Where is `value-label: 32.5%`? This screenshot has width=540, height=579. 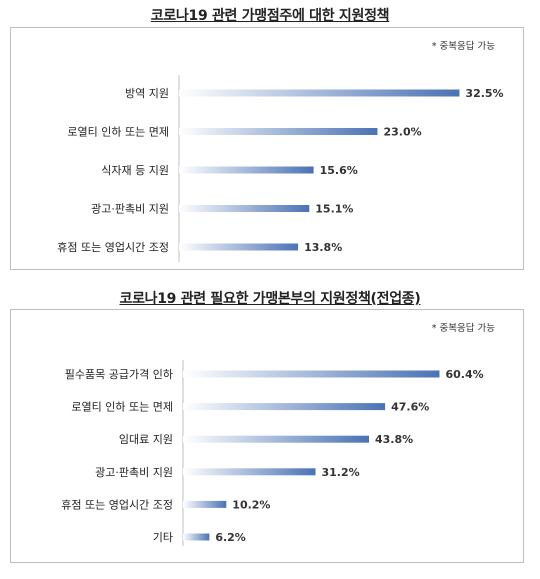
value-label: 32.5% is located at coordinates (484, 93).